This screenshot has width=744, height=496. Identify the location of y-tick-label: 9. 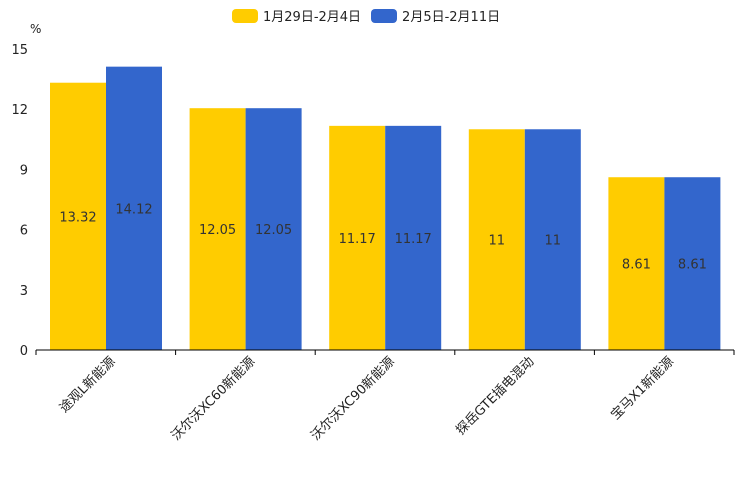
(24, 170).